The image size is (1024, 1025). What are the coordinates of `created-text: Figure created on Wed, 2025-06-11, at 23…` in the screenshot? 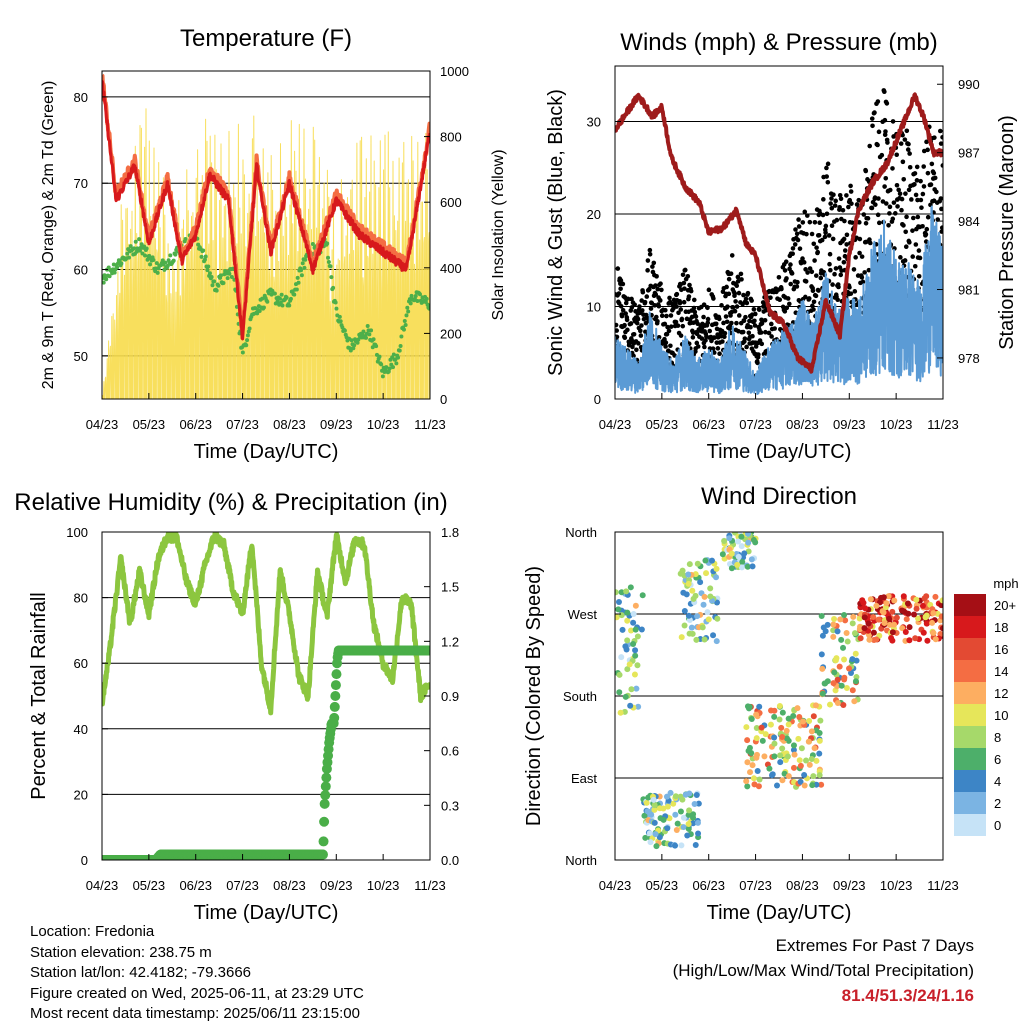 It's located at (197, 993).